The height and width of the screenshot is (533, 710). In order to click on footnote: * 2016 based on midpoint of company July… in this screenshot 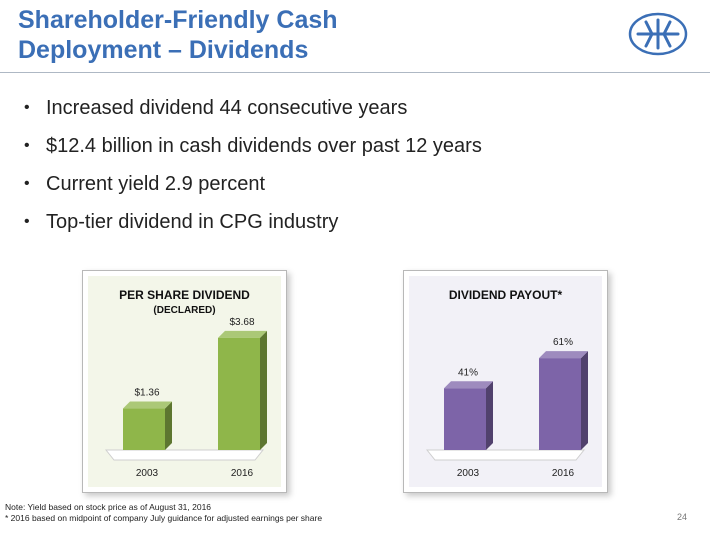, I will do `click(164, 518)`.